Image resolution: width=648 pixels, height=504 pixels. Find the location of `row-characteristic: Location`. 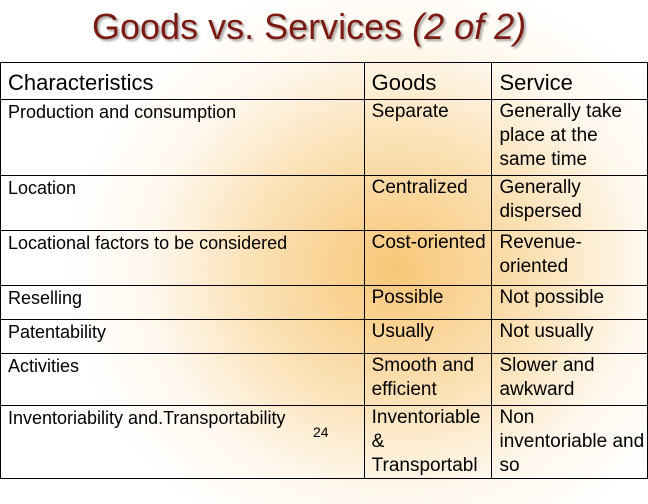

row-characteristic: Location is located at coordinates (182, 203).